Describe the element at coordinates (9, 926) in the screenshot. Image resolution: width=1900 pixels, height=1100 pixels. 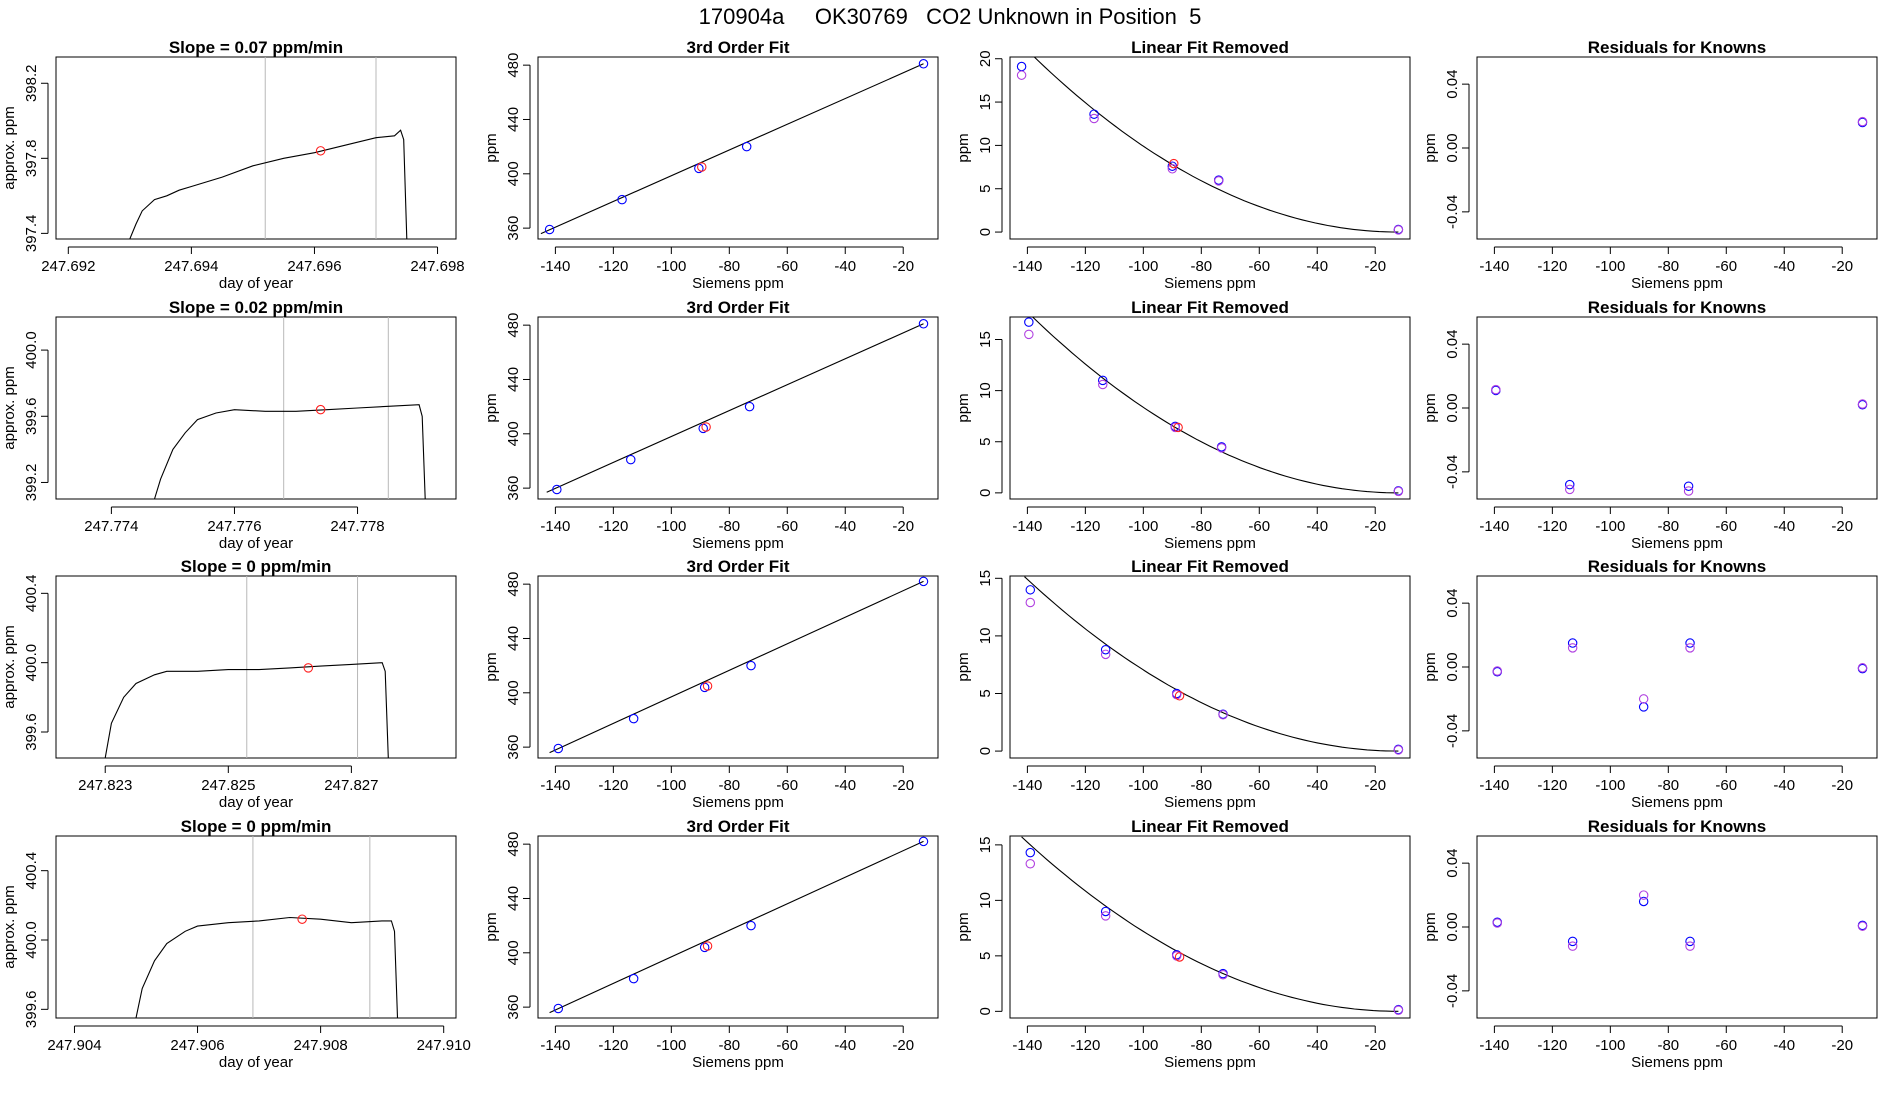
I see `y-axis-label: approx. ppm` at that location.